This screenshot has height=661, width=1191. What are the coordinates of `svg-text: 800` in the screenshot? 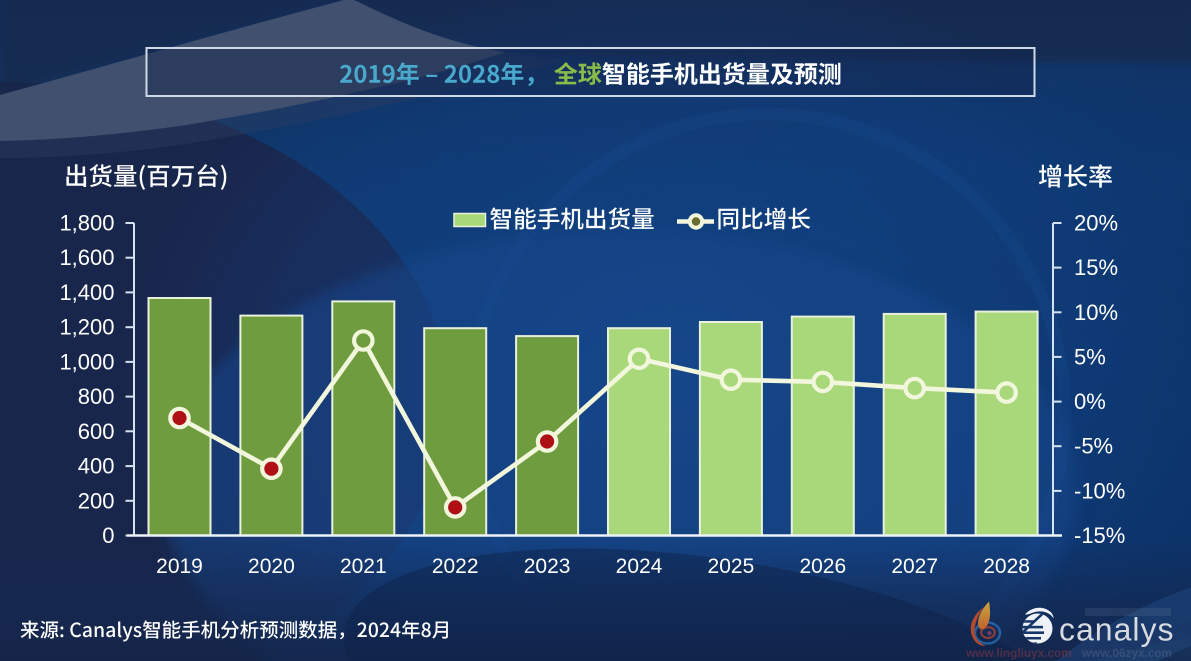 It's located at (96, 396).